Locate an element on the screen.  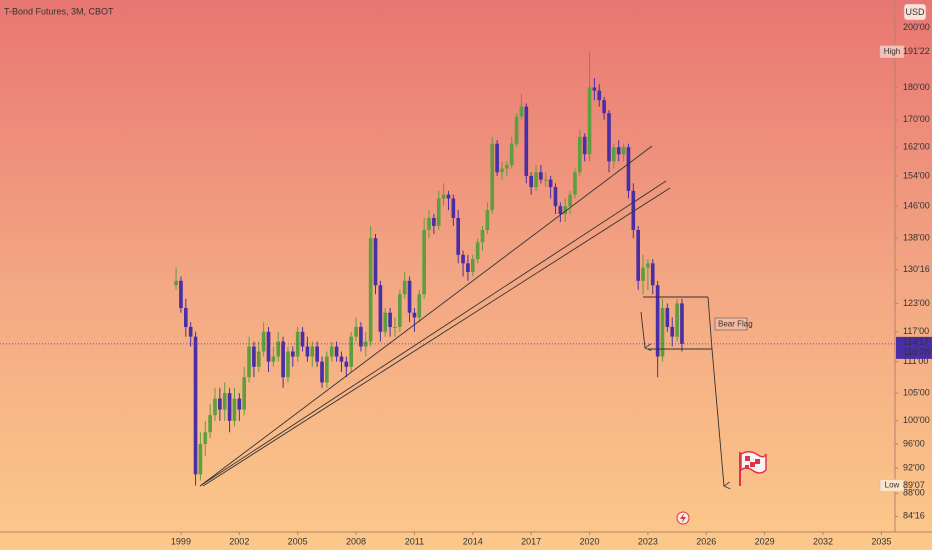
x-tick-label: 2002 is located at coordinates (239, 541).